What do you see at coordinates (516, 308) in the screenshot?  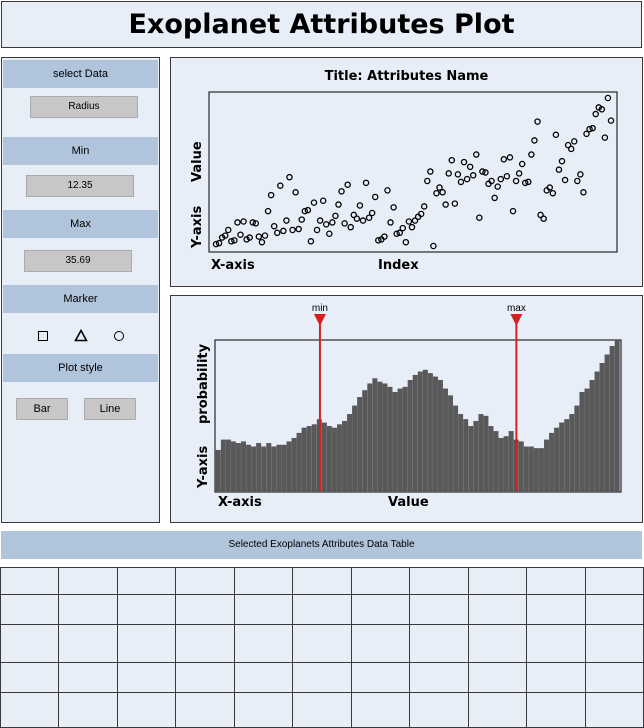 I see `max-marker-label: max` at bounding box center [516, 308].